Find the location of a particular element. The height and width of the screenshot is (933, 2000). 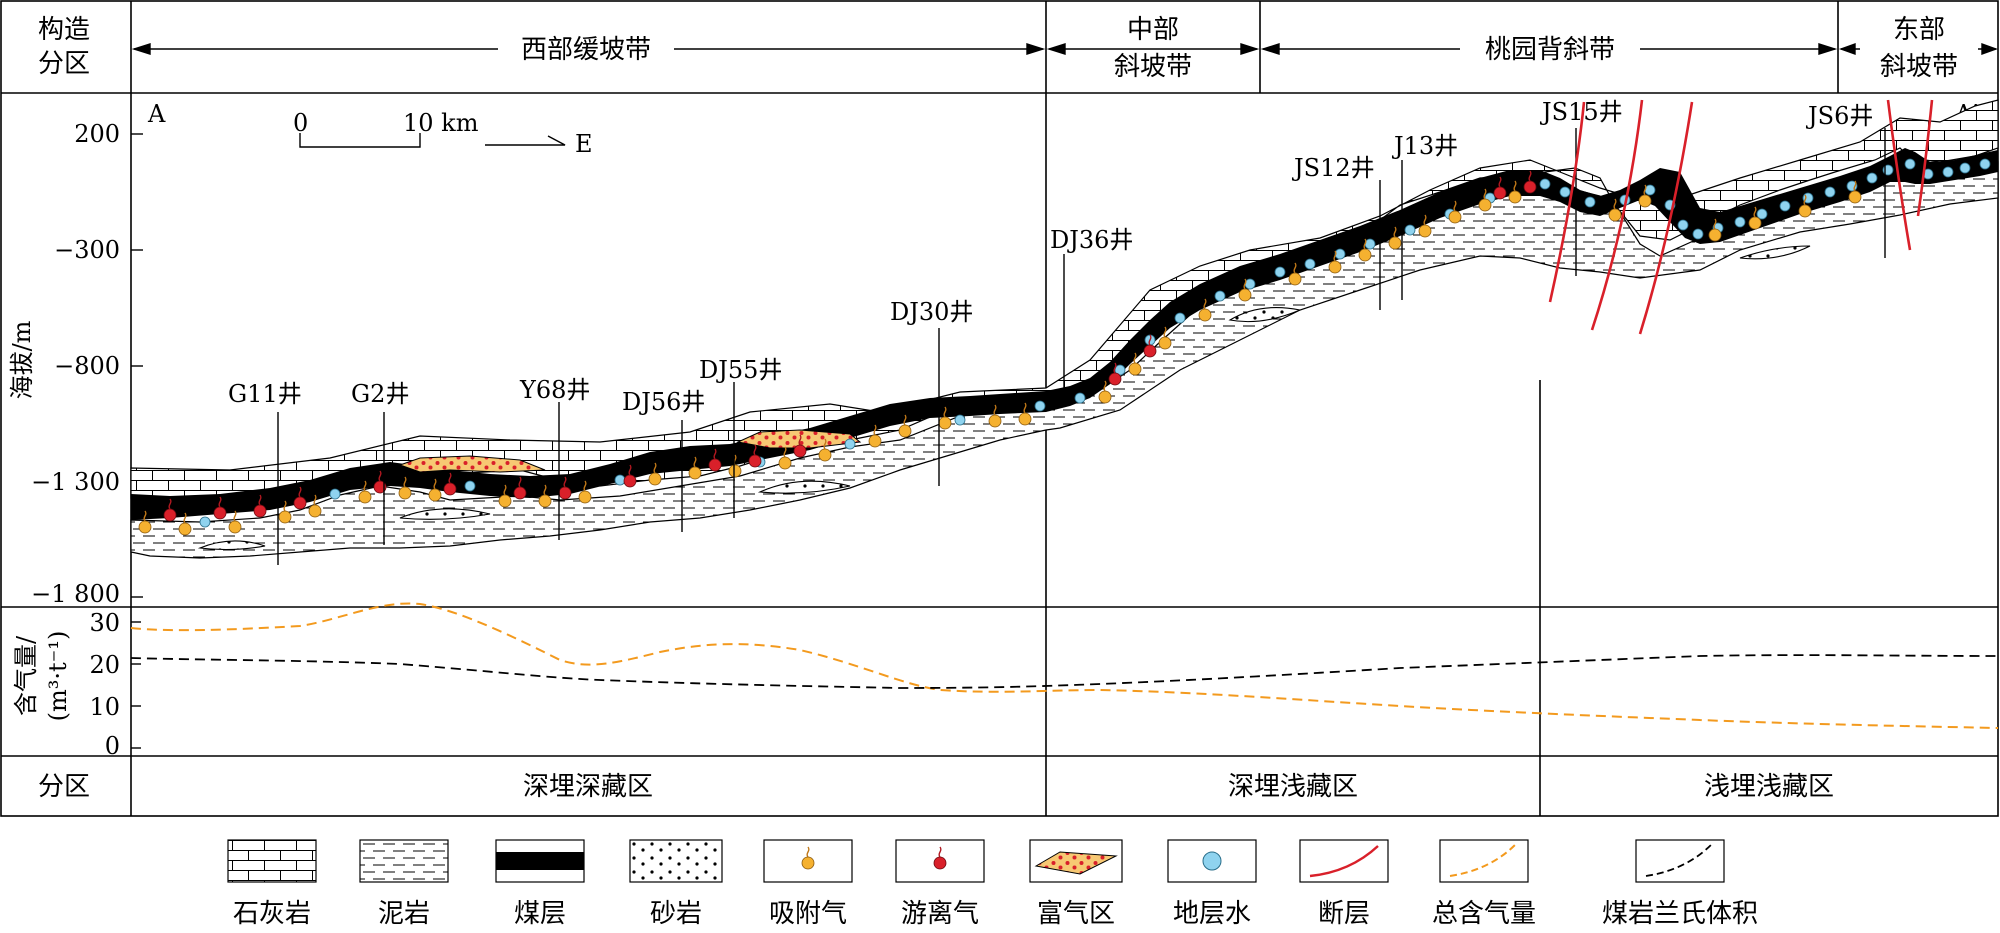

well-label: JS12井 is located at coordinates (1333, 168).